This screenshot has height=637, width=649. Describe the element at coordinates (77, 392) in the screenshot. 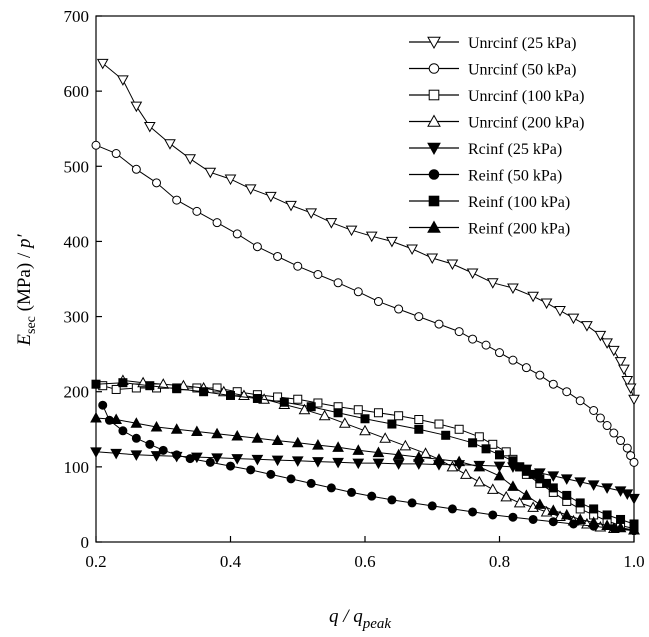

I see `y-tick-label: 200` at that location.